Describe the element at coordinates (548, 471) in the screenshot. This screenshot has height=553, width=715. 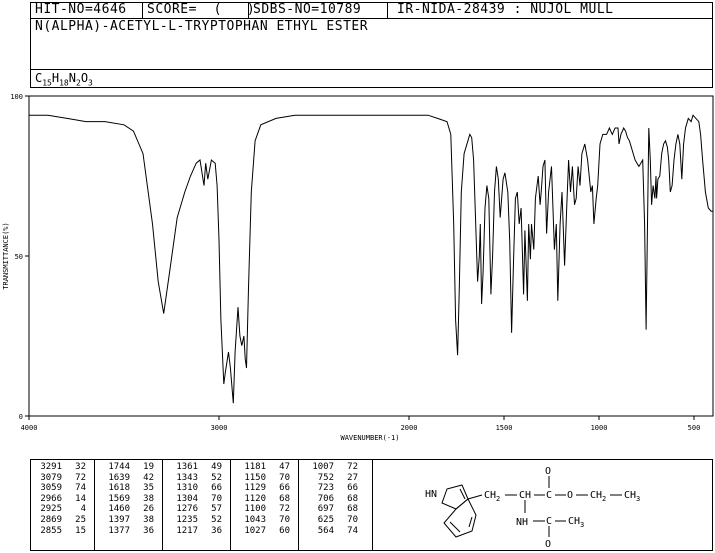
I see `carbonyl-oxygen: O` at that location.